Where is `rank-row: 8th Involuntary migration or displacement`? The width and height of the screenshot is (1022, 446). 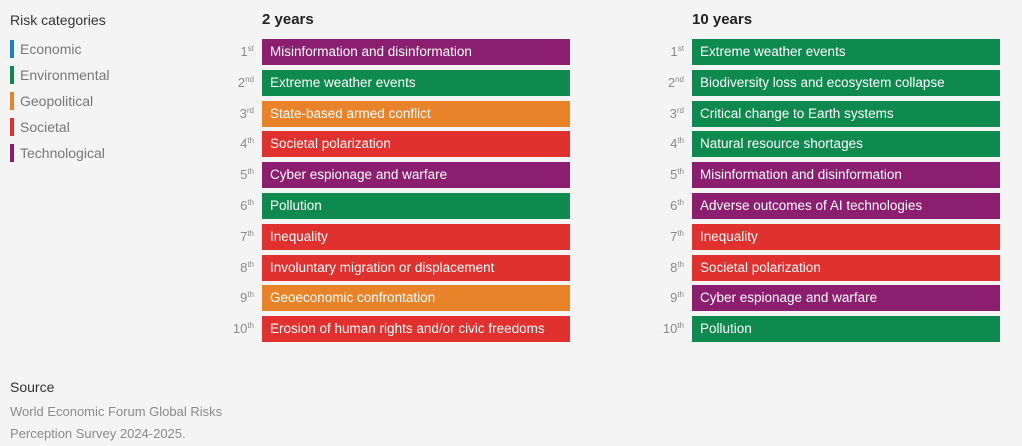
rank-row: 8th Involuntary migration or displacement is located at coordinates (405, 267).